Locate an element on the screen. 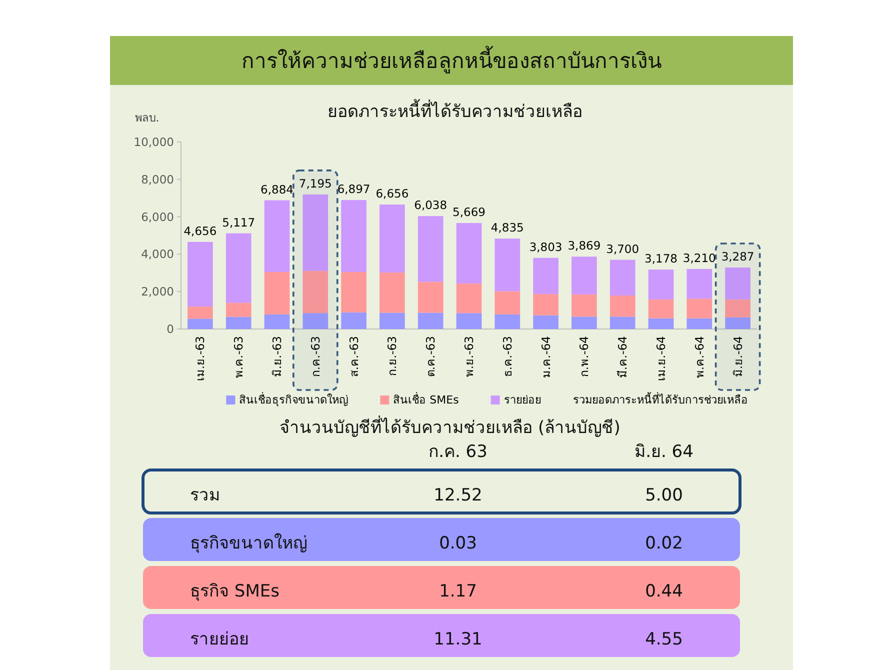 Image resolution: width=871 pixels, height=670 pixels. legend: สินเชื่อธุรกิจขนาดใหญ่ สินเชื่อ SMEs รายย่อย รวมยอดภาระหนี้ที่ได้รับการช่วยเหลือ is located at coordinates (487, 400).